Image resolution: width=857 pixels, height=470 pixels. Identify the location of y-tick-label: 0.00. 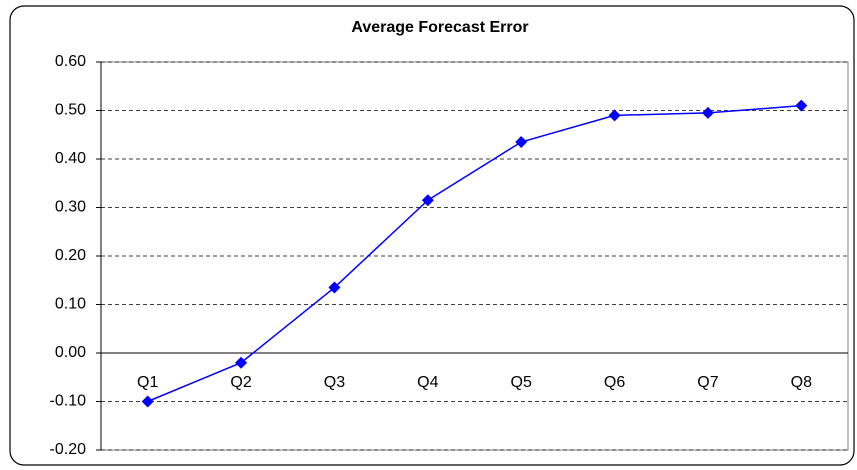
(70, 352).